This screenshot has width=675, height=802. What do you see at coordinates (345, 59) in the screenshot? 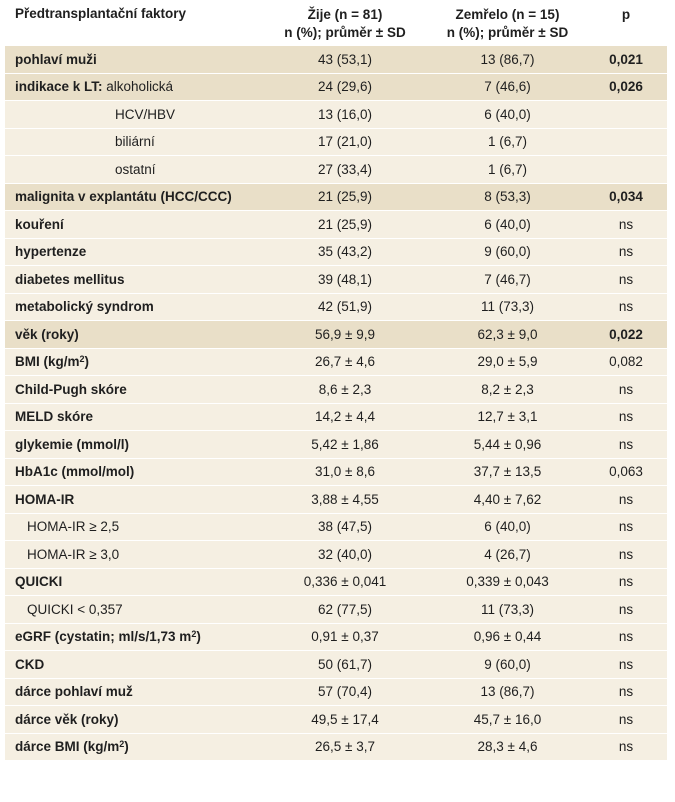
I see `alive-value: 43 (53,1)` at bounding box center [345, 59].